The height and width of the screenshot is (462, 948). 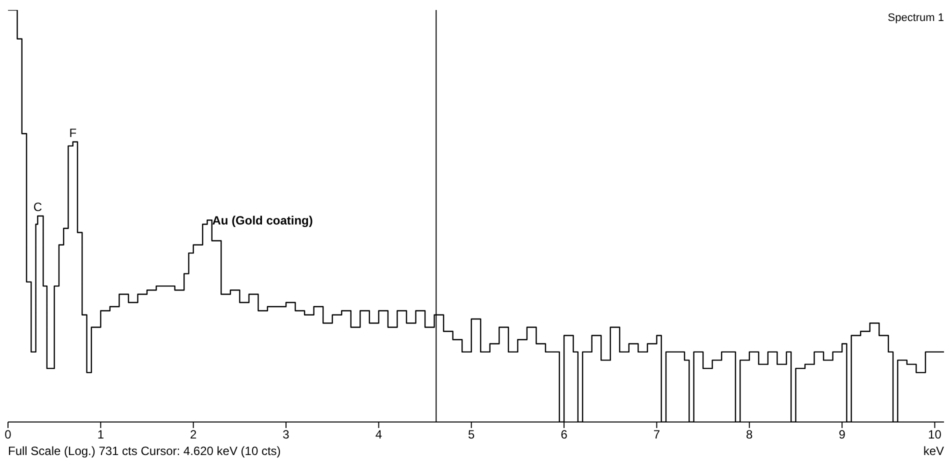 What do you see at coordinates (472, 435) in the screenshot?
I see `x-tick-label: 5` at bounding box center [472, 435].